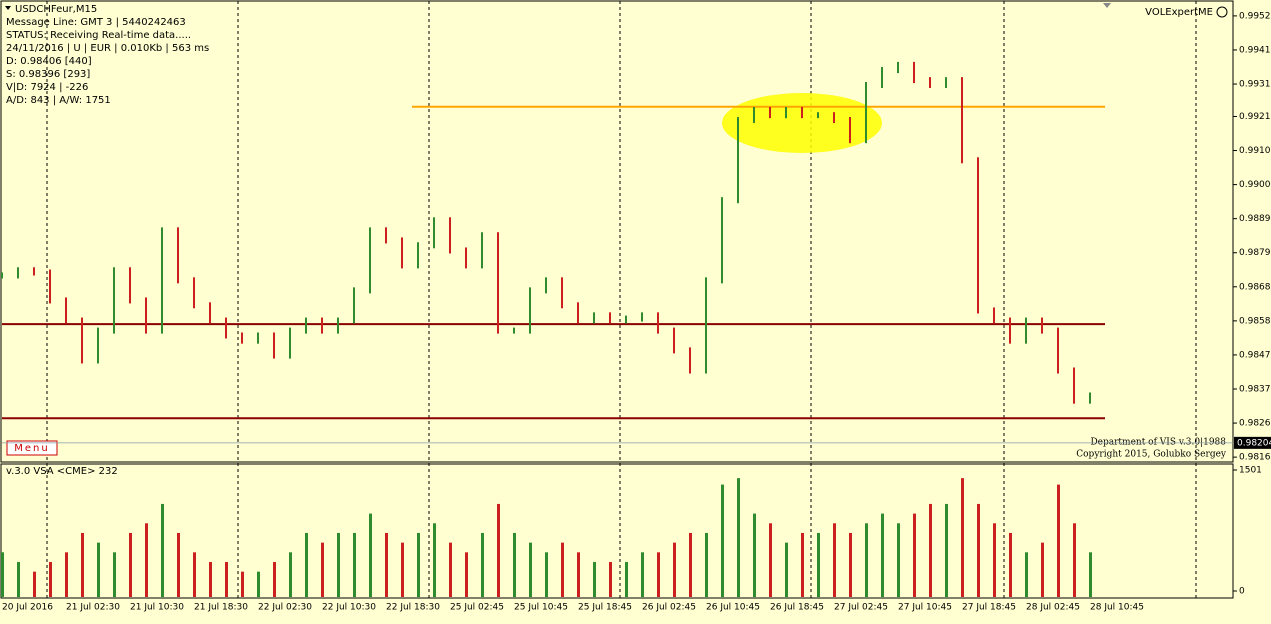 This screenshot has width=1271, height=624. What do you see at coordinates (1250, 471) in the screenshot?
I see `volume-tick-label: 1501` at bounding box center [1250, 471].